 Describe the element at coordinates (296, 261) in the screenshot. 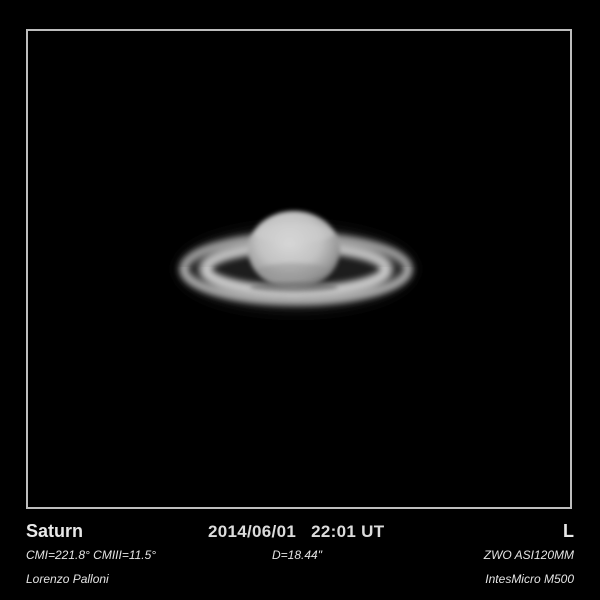

I see `saturn-image` at that location.